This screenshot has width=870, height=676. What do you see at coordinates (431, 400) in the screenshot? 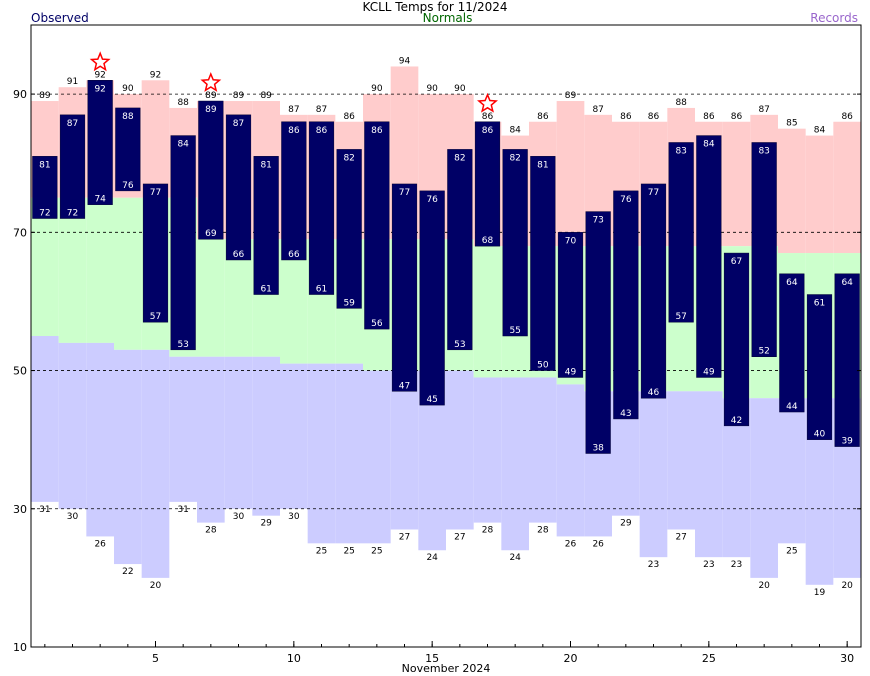
I see `observed-low-label: 45` at bounding box center [431, 400].